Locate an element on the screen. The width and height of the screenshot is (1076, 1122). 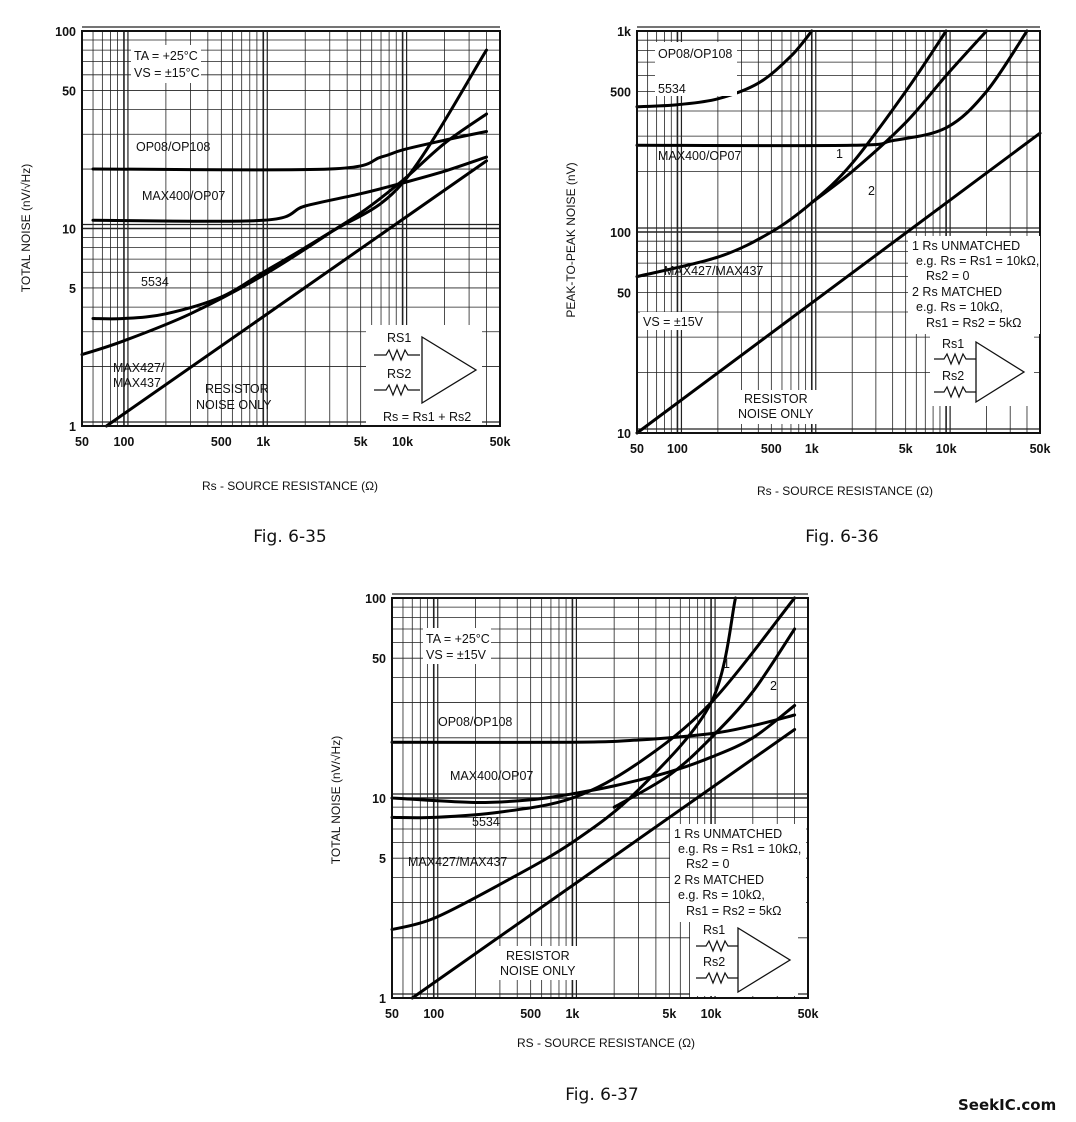
figure-caption: Fig. 6-36 is located at coordinates (841, 537).